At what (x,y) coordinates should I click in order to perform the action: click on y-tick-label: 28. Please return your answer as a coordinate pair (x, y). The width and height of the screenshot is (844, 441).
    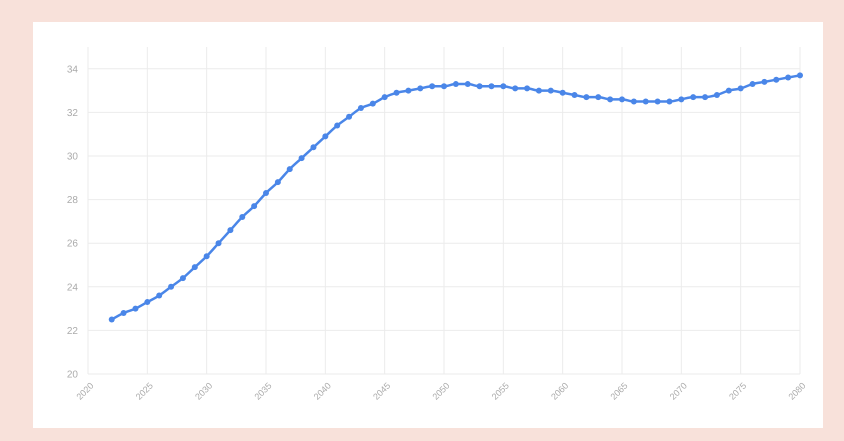
    Looking at the image, I should click on (72, 200).